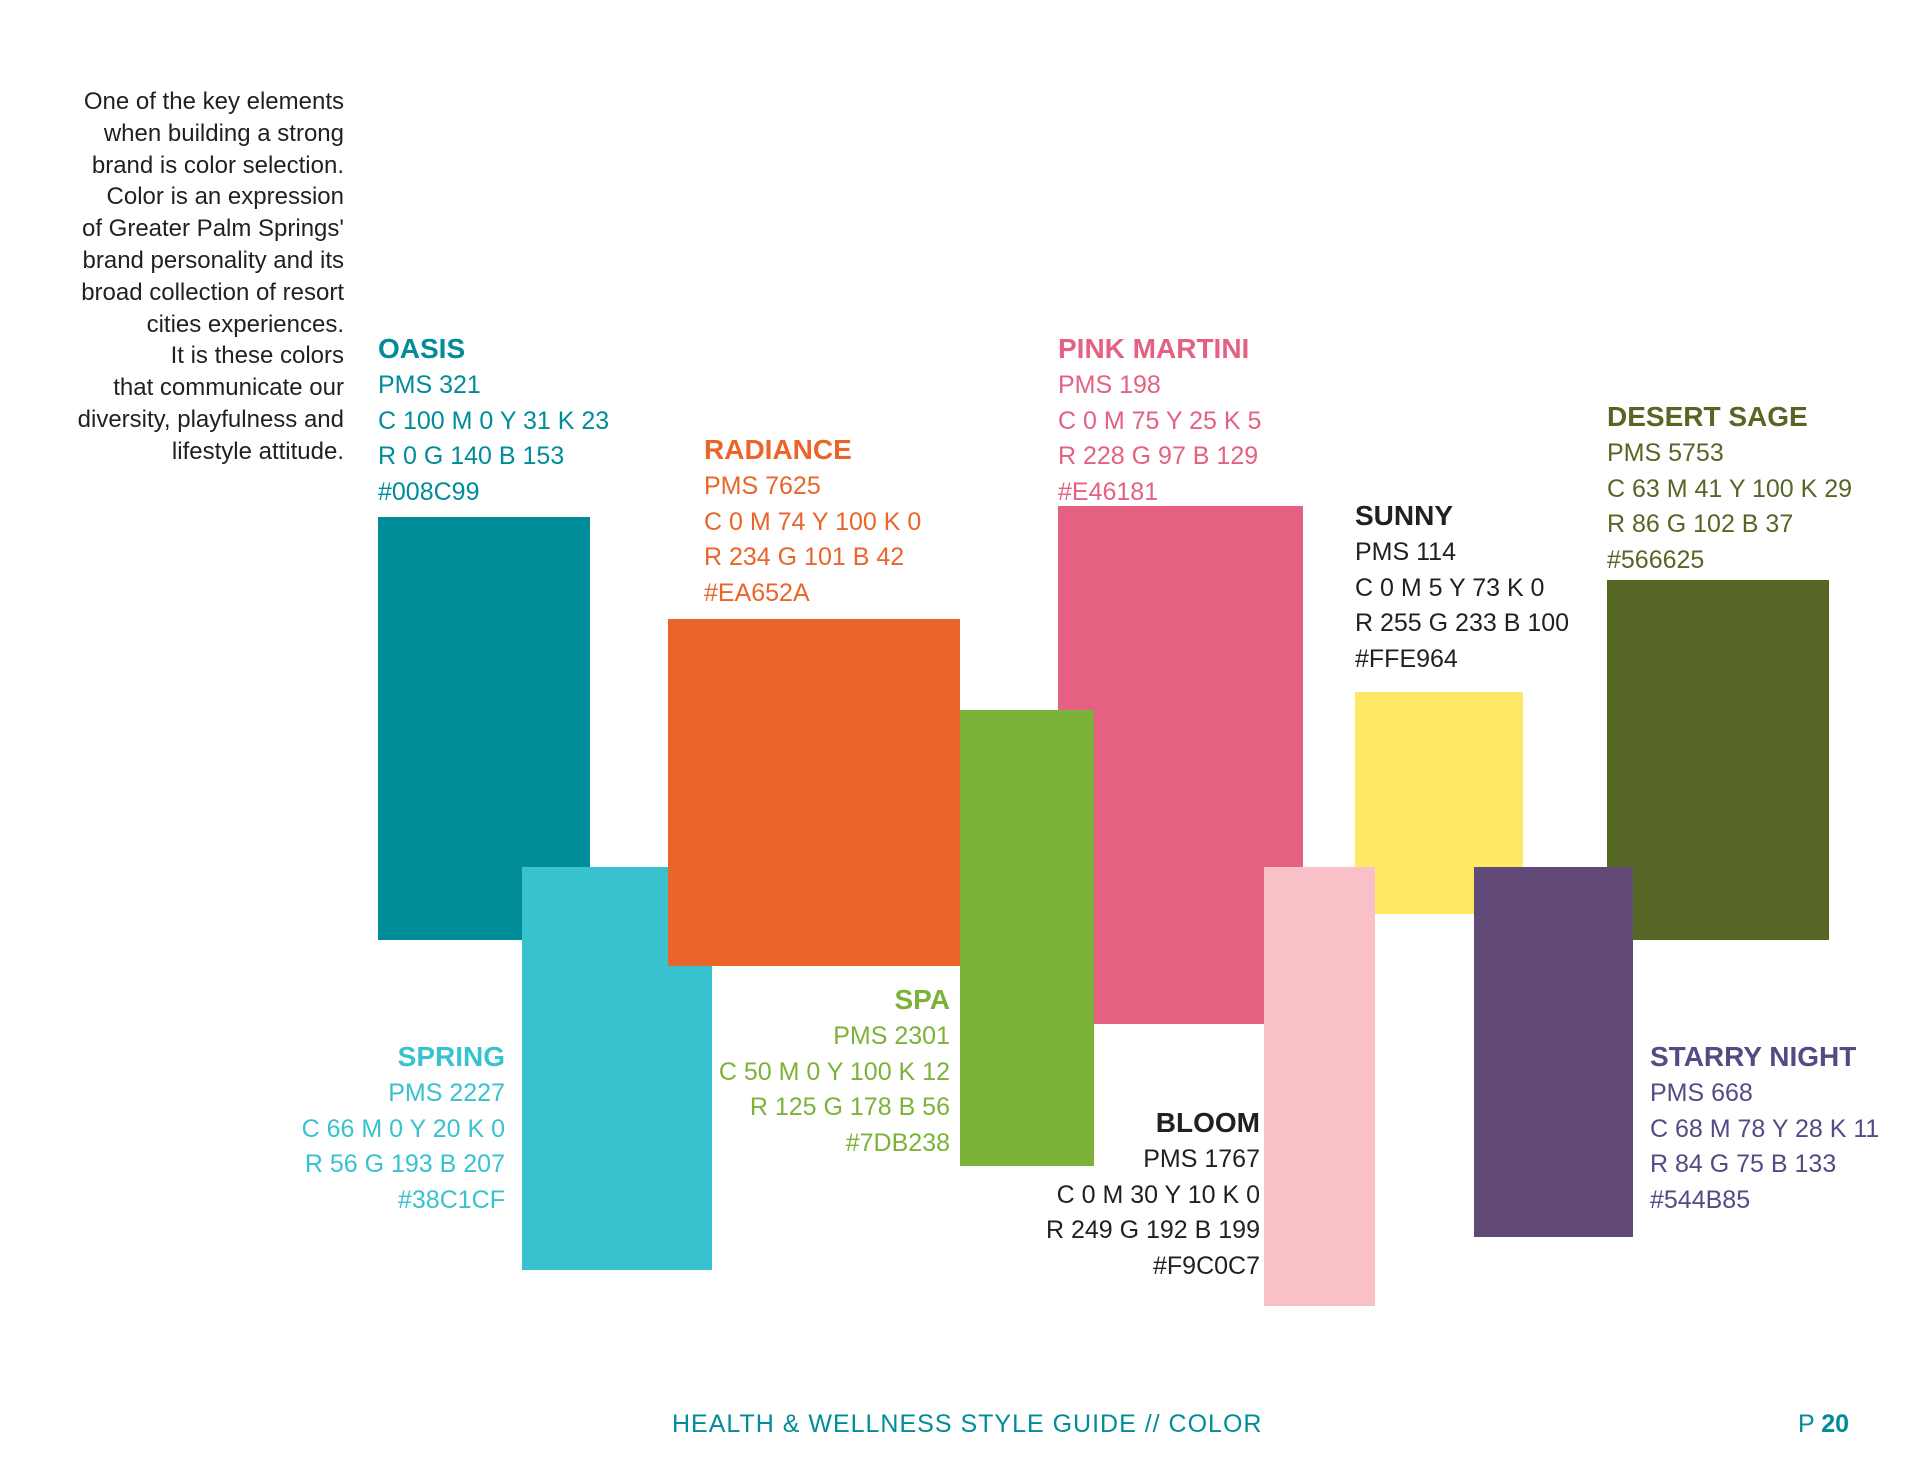 This screenshot has height=1484, width=1920. Describe the element at coordinates (1109, 385) in the screenshot. I see `pink-martini-pms: PMS 198` at that location.